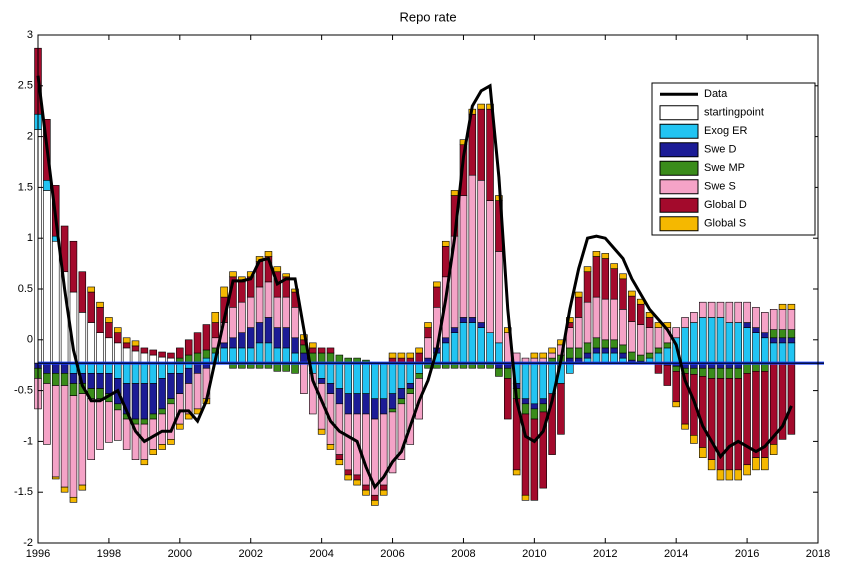  Describe the element at coordinates (30, 137) in the screenshot. I see `y-tick-label: 2` at that location.